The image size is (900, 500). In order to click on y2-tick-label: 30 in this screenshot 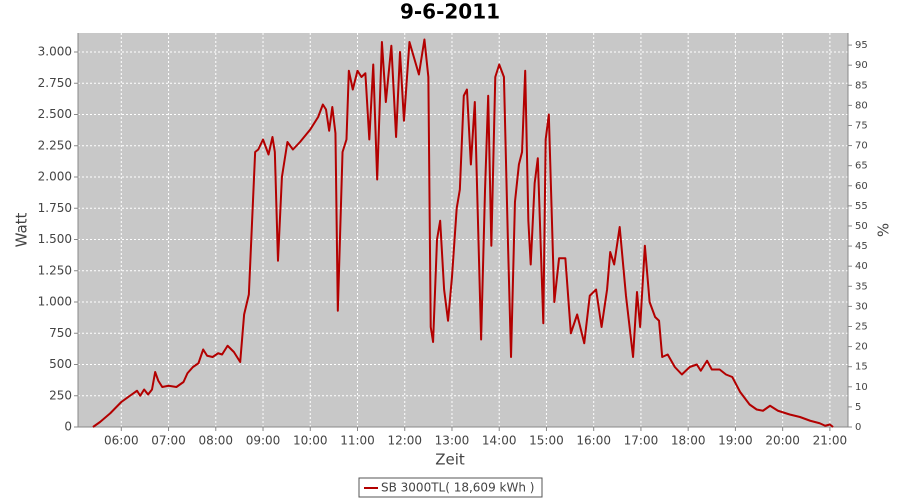, I will do `click(861, 306)`.